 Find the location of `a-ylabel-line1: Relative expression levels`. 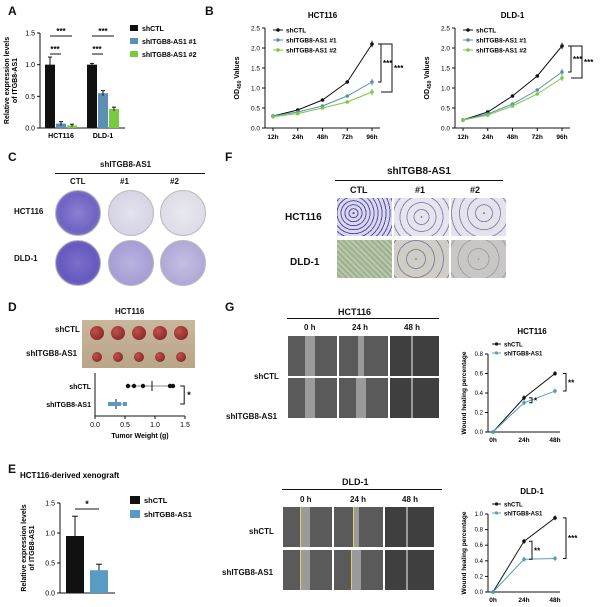

a-ylabel-line1: Relative expression levels is located at coordinates (7, 80).